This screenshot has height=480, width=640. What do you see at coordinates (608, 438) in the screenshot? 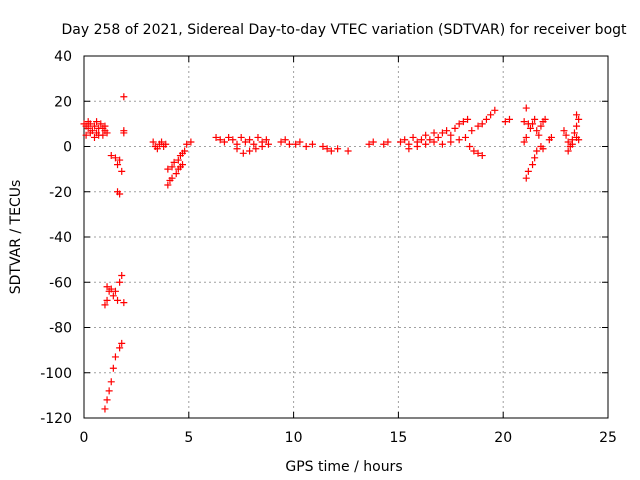
I see `x-tick-label: 25` at bounding box center [608, 438].